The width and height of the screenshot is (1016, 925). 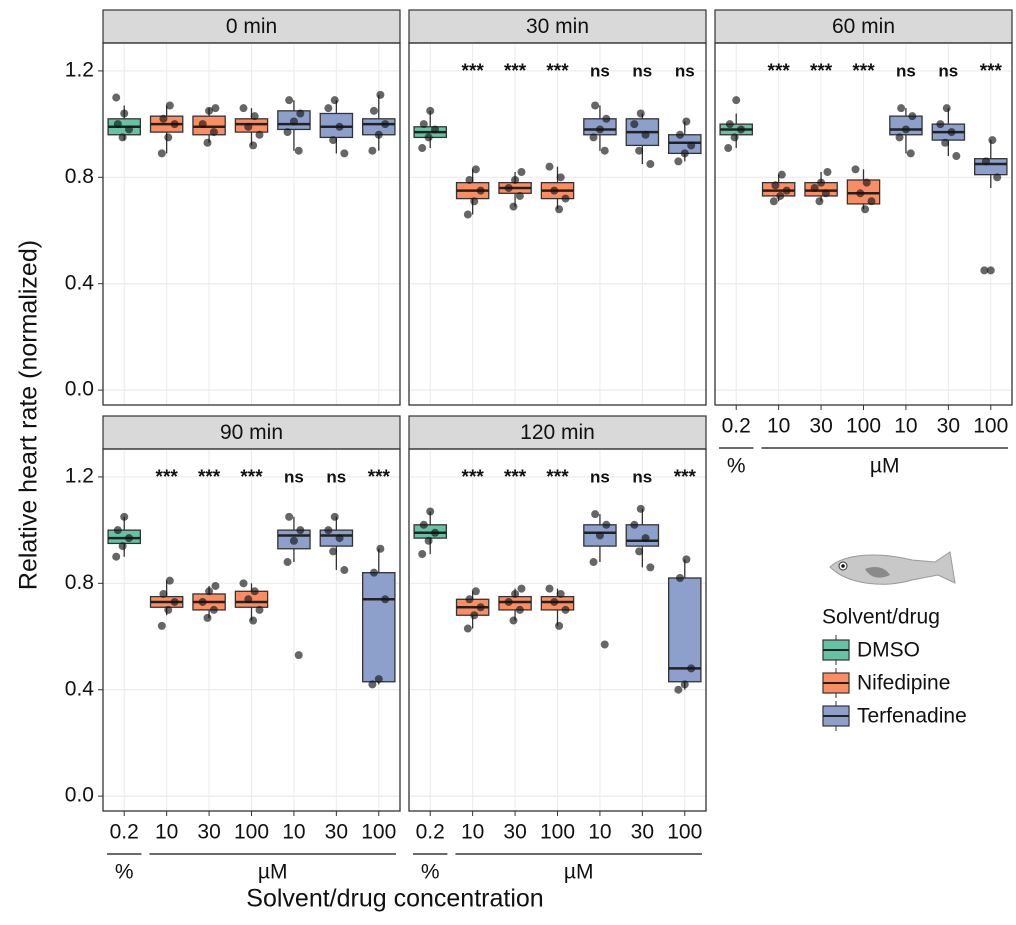 What do you see at coordinates (251, 432) in the screenshot?
I see `panel-title: 90 min` at bounding box center [251, 432].